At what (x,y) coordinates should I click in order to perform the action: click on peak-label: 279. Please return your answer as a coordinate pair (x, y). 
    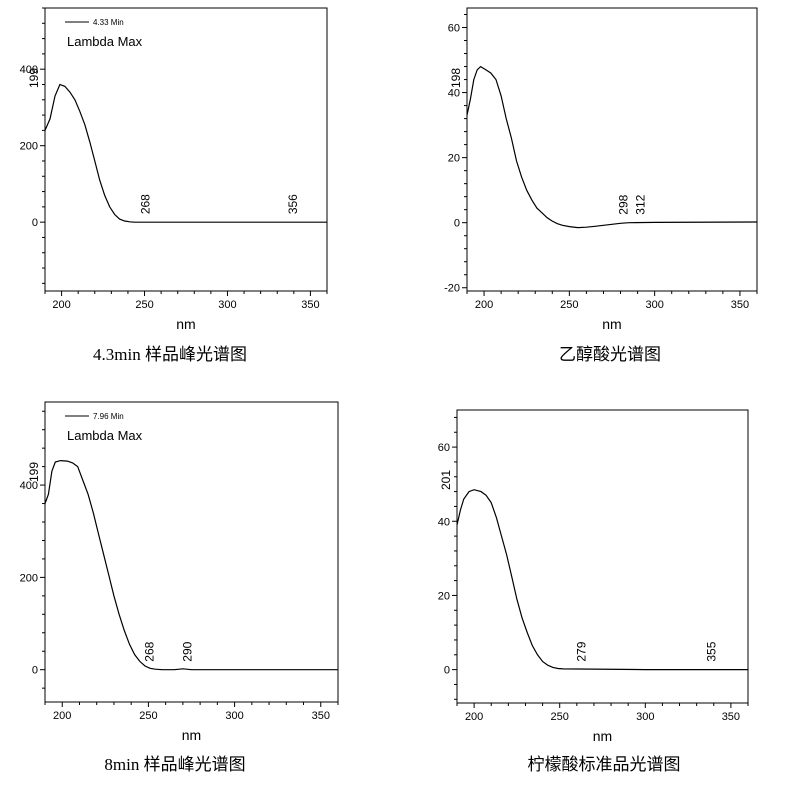
    Looking at the image, I should click on (581, 651).